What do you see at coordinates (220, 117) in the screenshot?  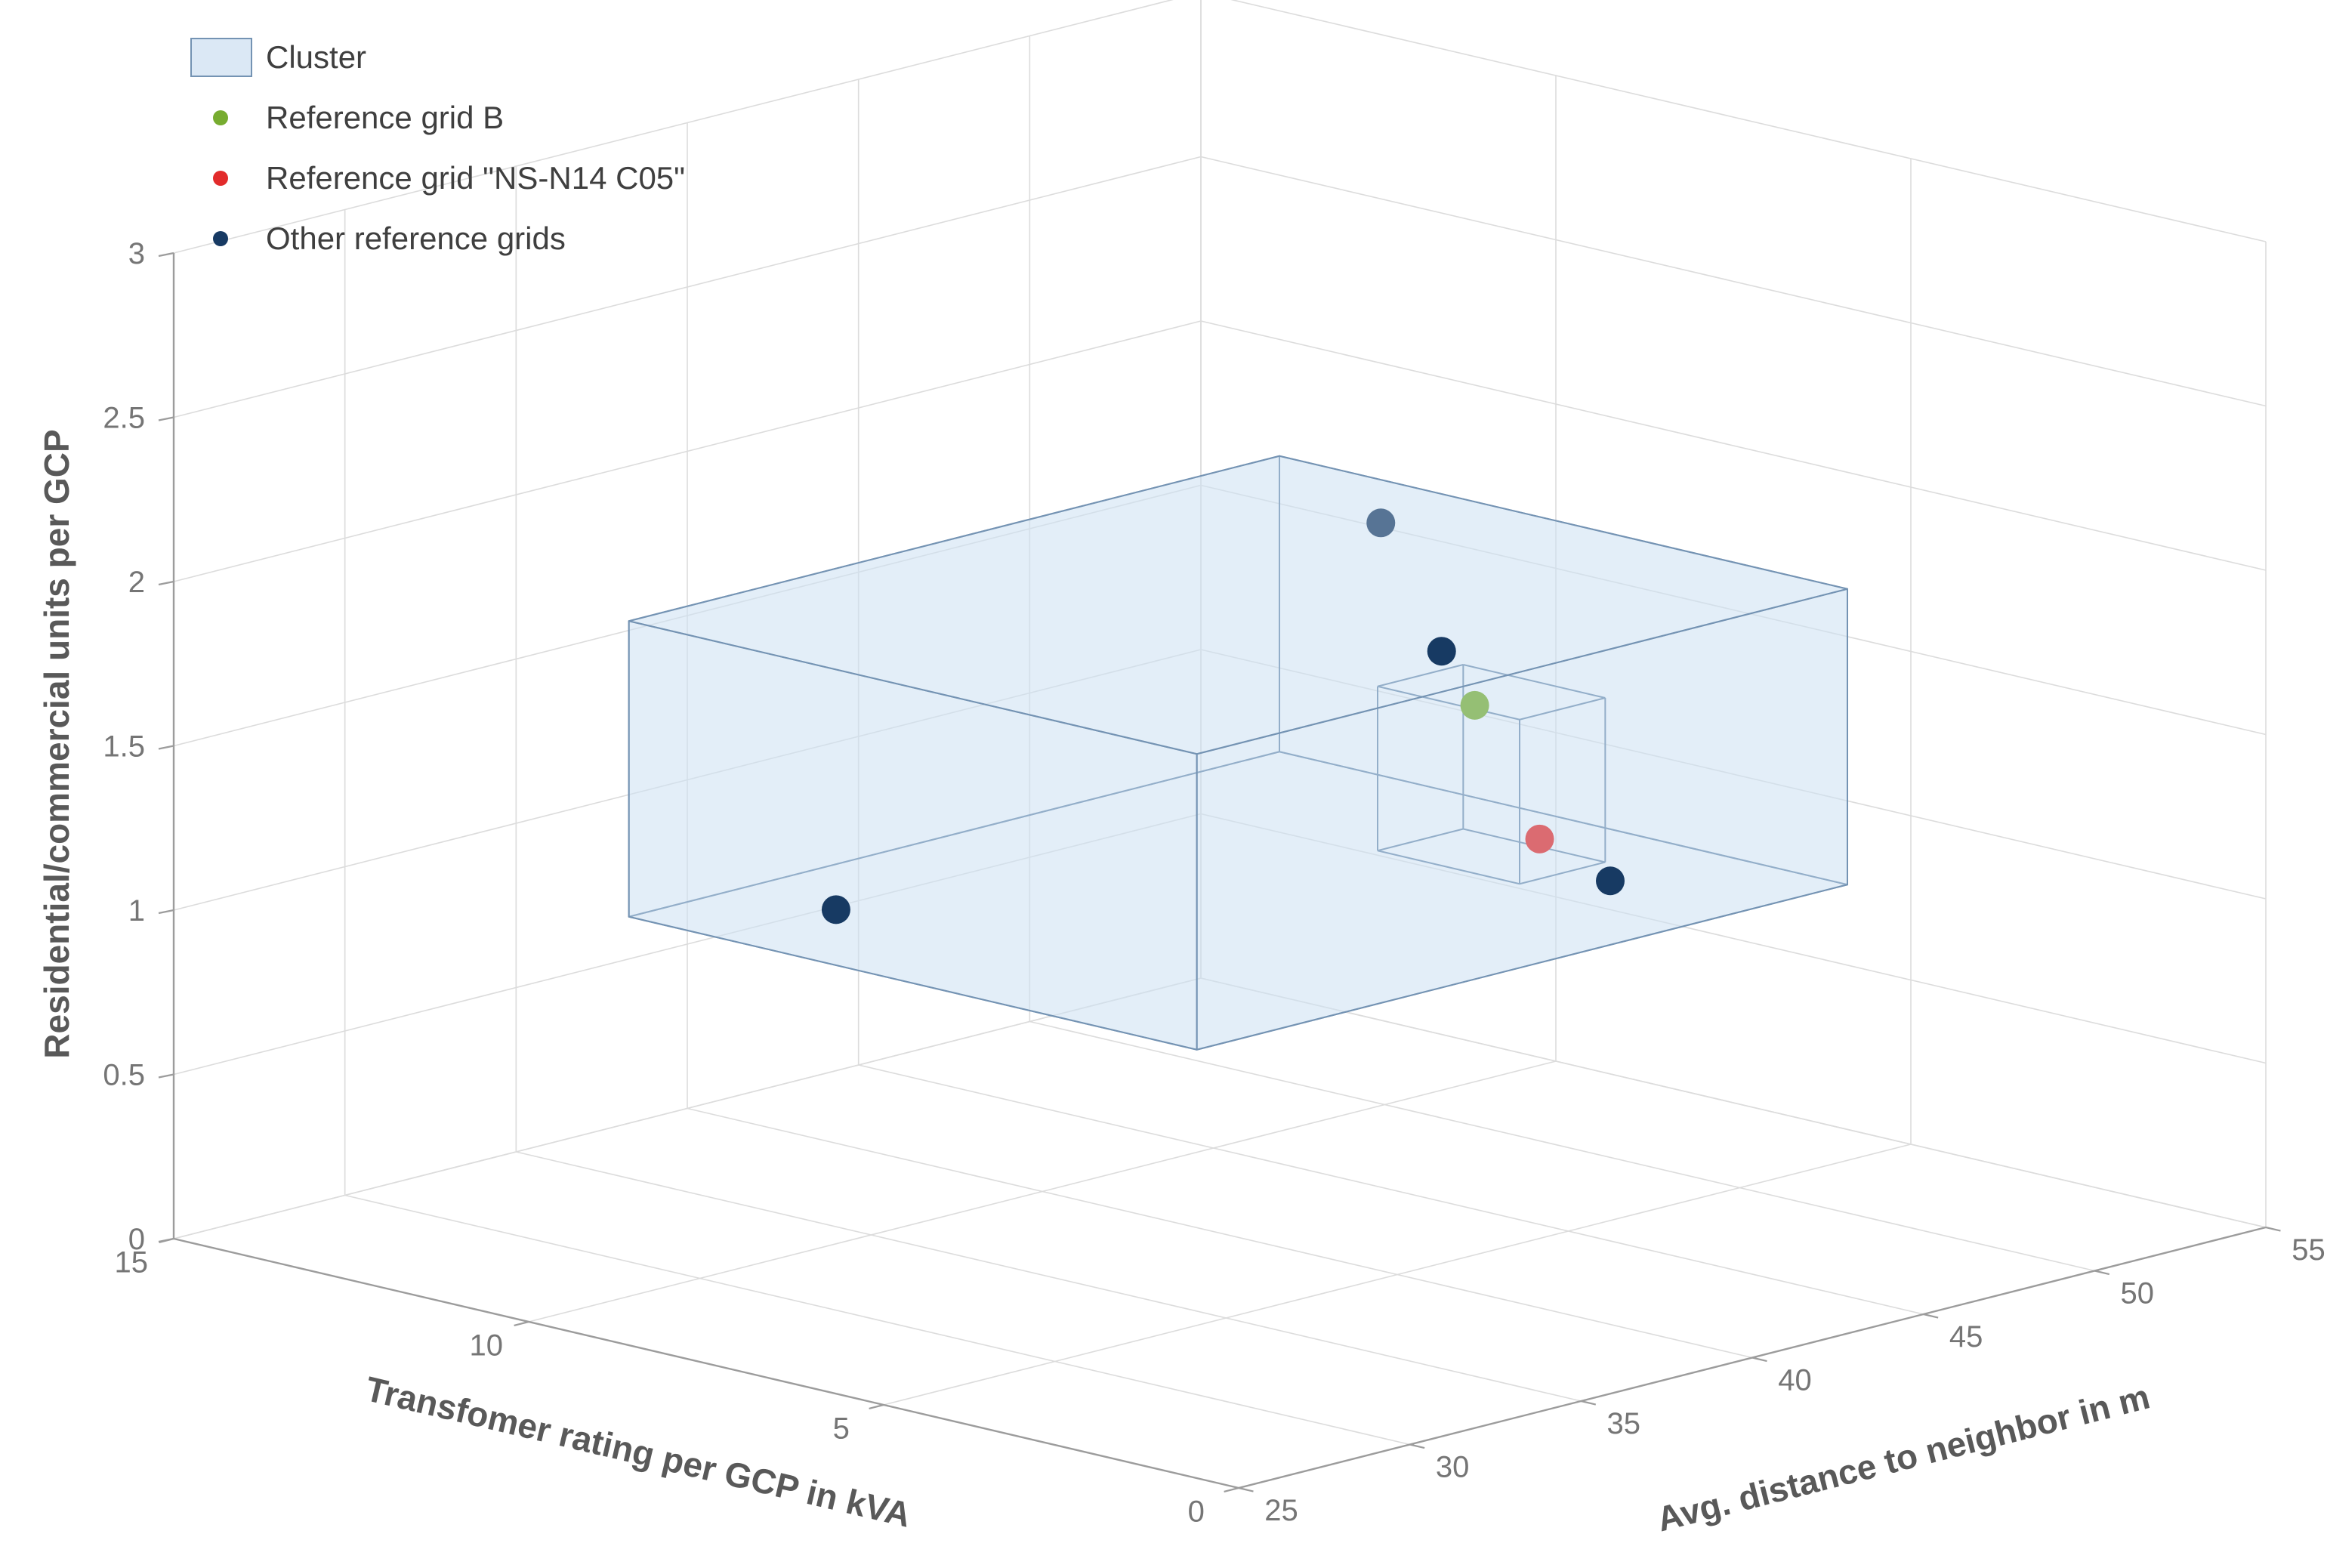 I see `green-dot-icon` at bounding box center [220, 117].